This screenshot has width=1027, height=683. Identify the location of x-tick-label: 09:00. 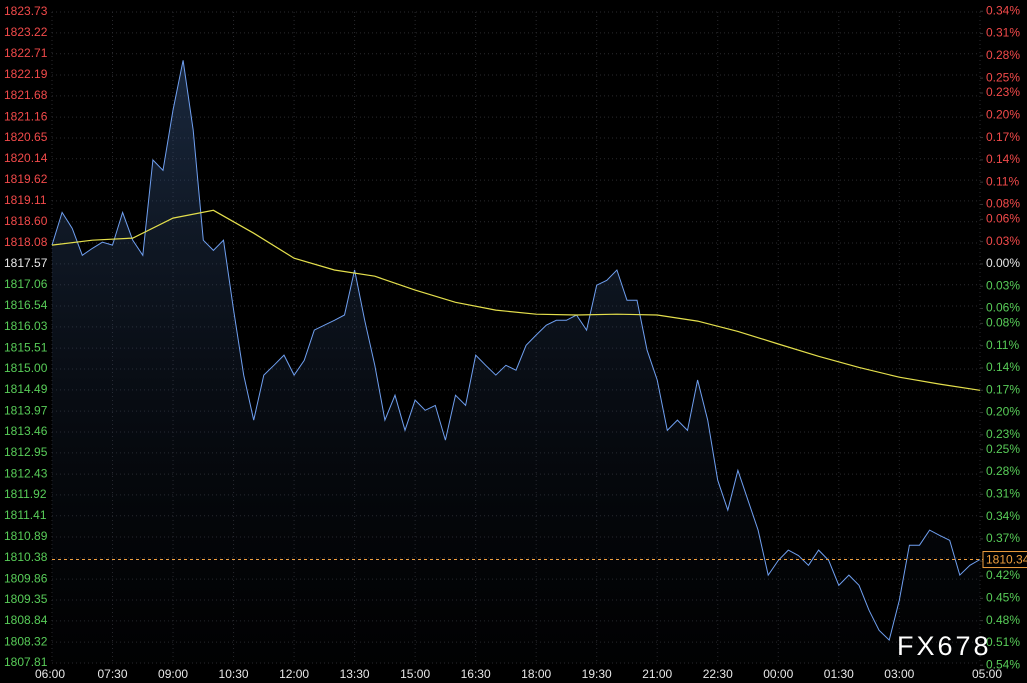
(173, 674).